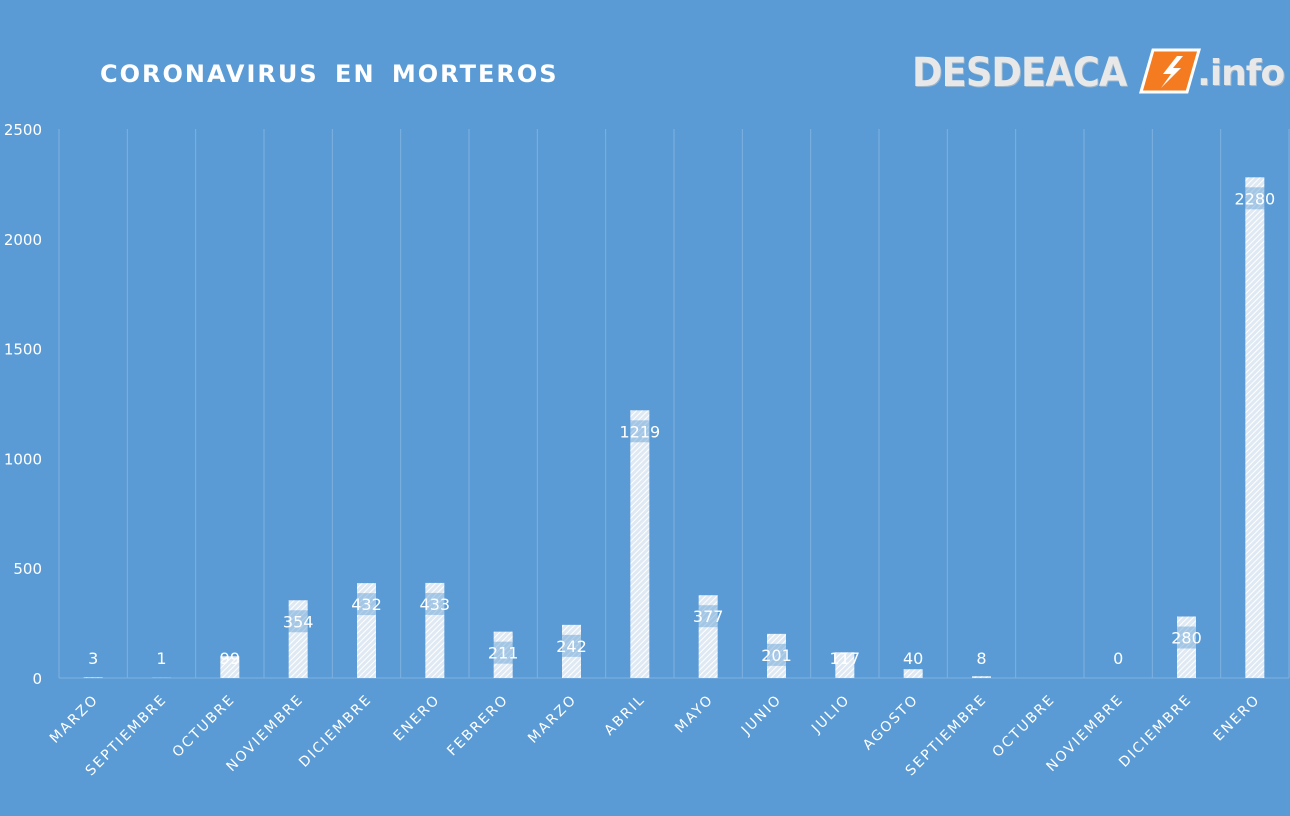 Image resolution: width=1290 pixels, height=816 pixels. Describe the element at coordinates (478, 726) in the screenshot. I see `x-category-label: FEBRERO` at that location.